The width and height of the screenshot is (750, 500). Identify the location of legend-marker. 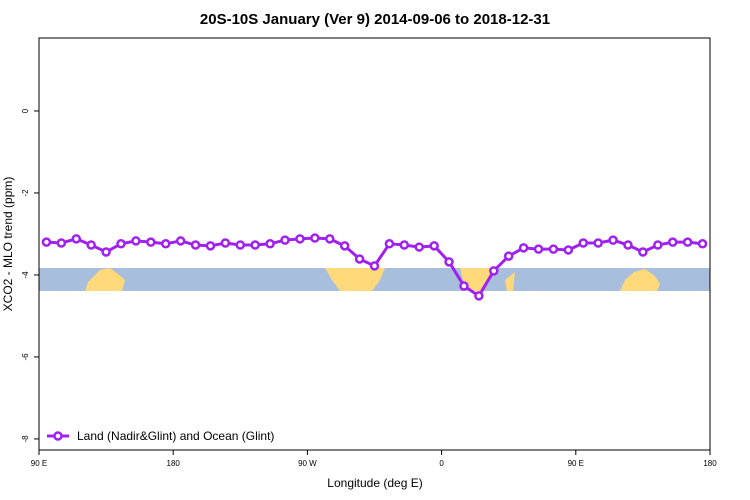
(58, 436).